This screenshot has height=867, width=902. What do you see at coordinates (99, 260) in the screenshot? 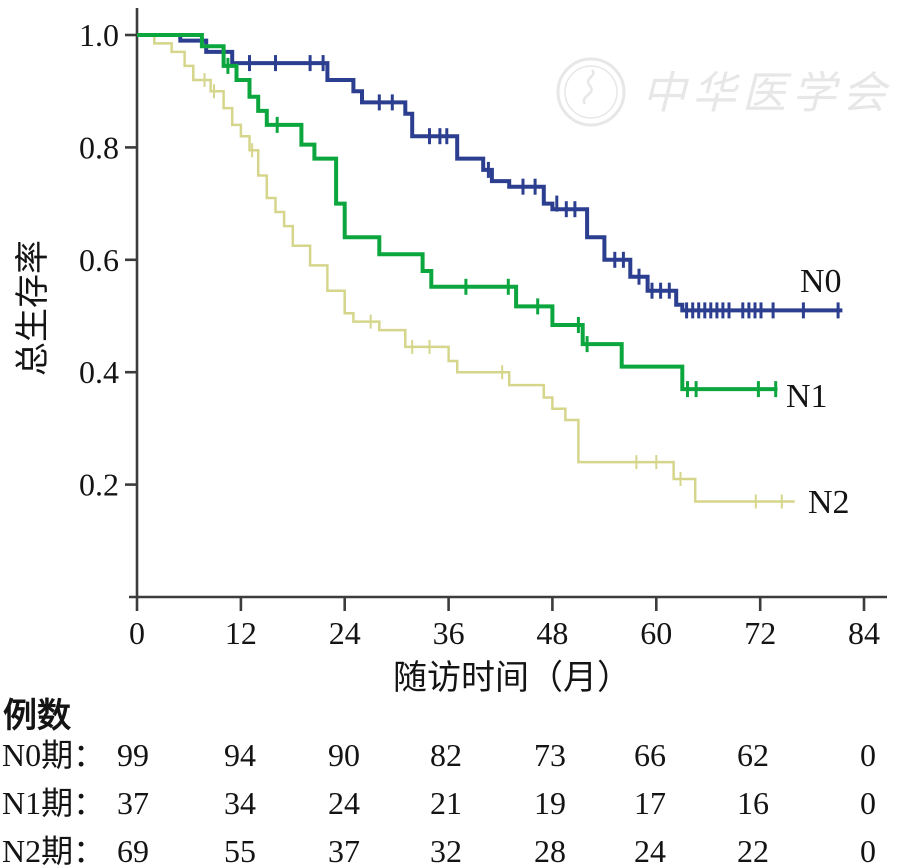
I see `y-tick-label: 0.6` at bounding box center [99, 260].